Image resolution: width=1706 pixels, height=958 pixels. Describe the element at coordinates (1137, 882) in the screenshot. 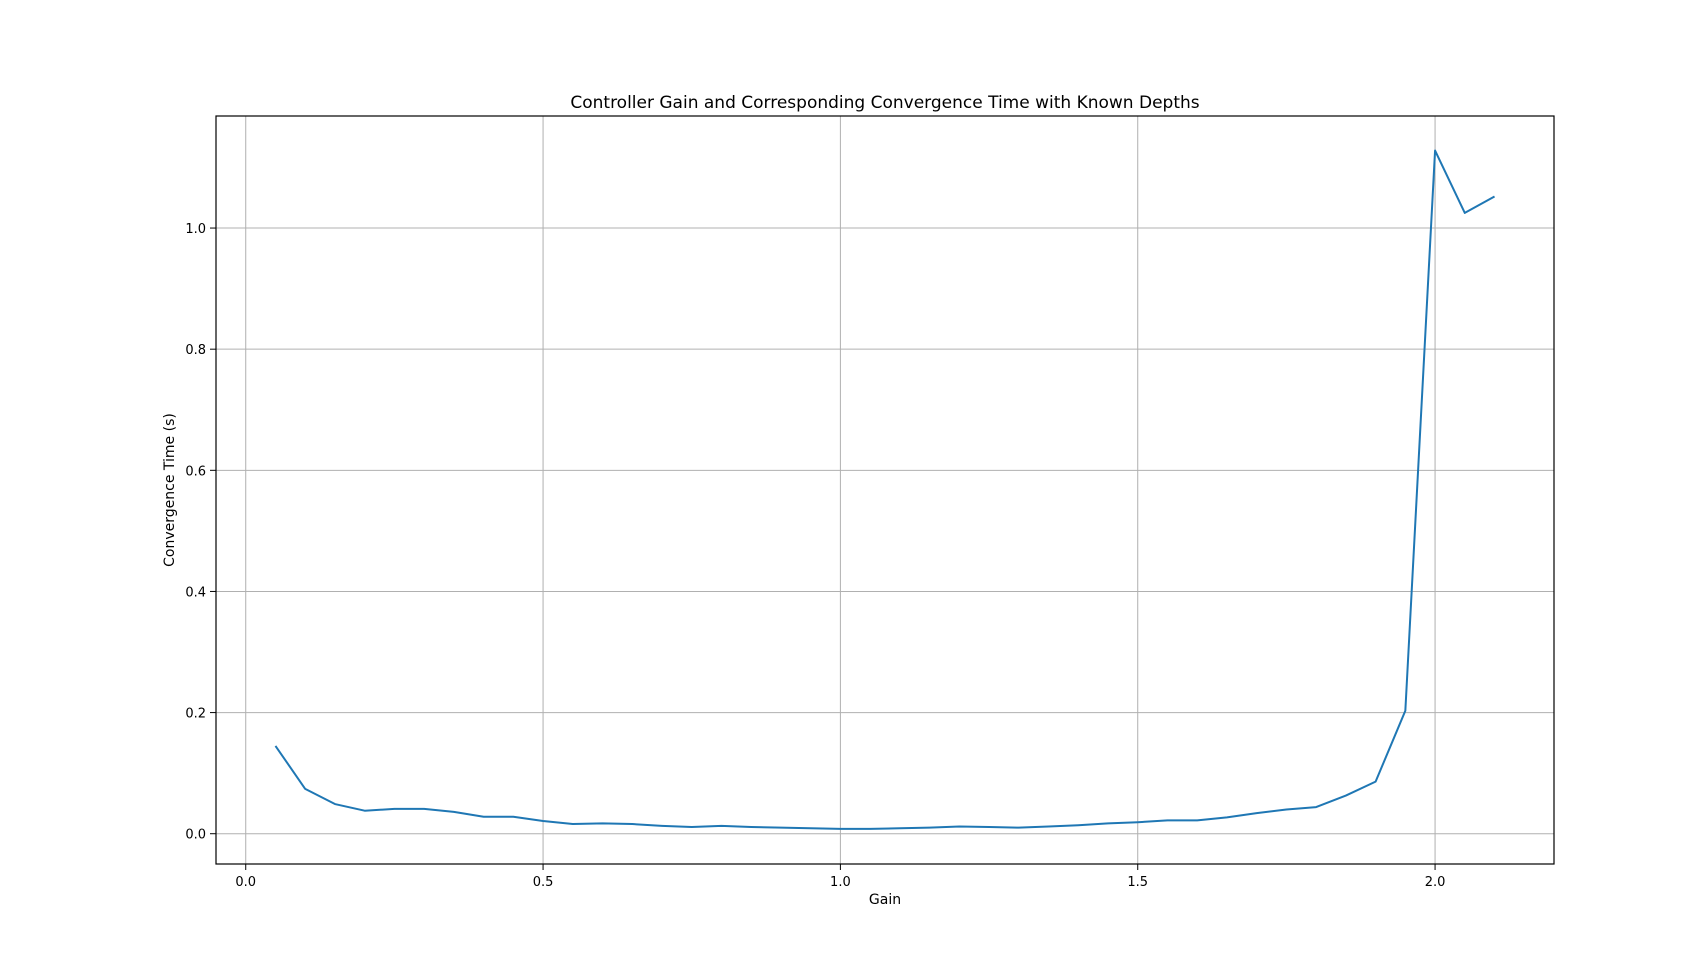

I see `x-tick-label: 1.5` at that location.